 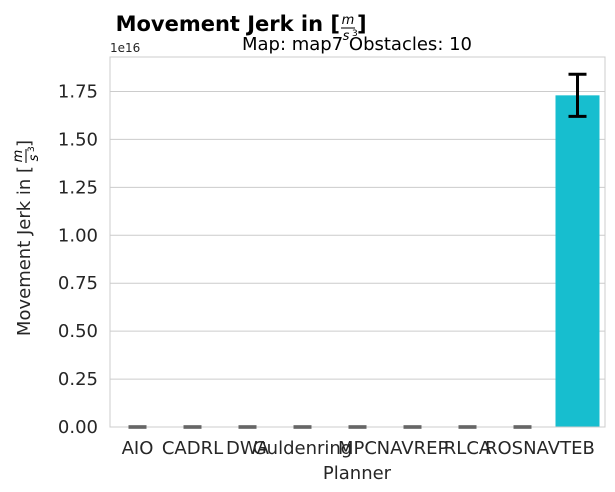 I want to click on y-axis-label: Movement Jerk in [ m s 3 ], so click(x=26, y=238).